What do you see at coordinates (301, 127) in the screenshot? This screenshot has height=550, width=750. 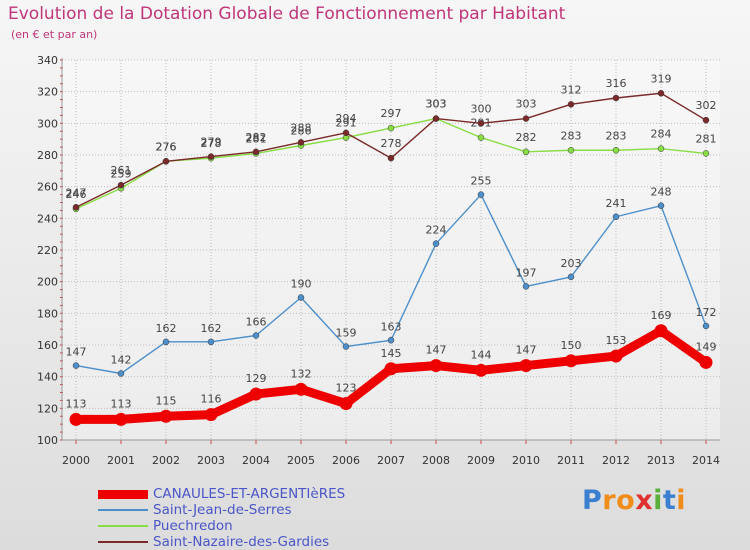 I see `data-label: 288` at bounding box center [301, 127].